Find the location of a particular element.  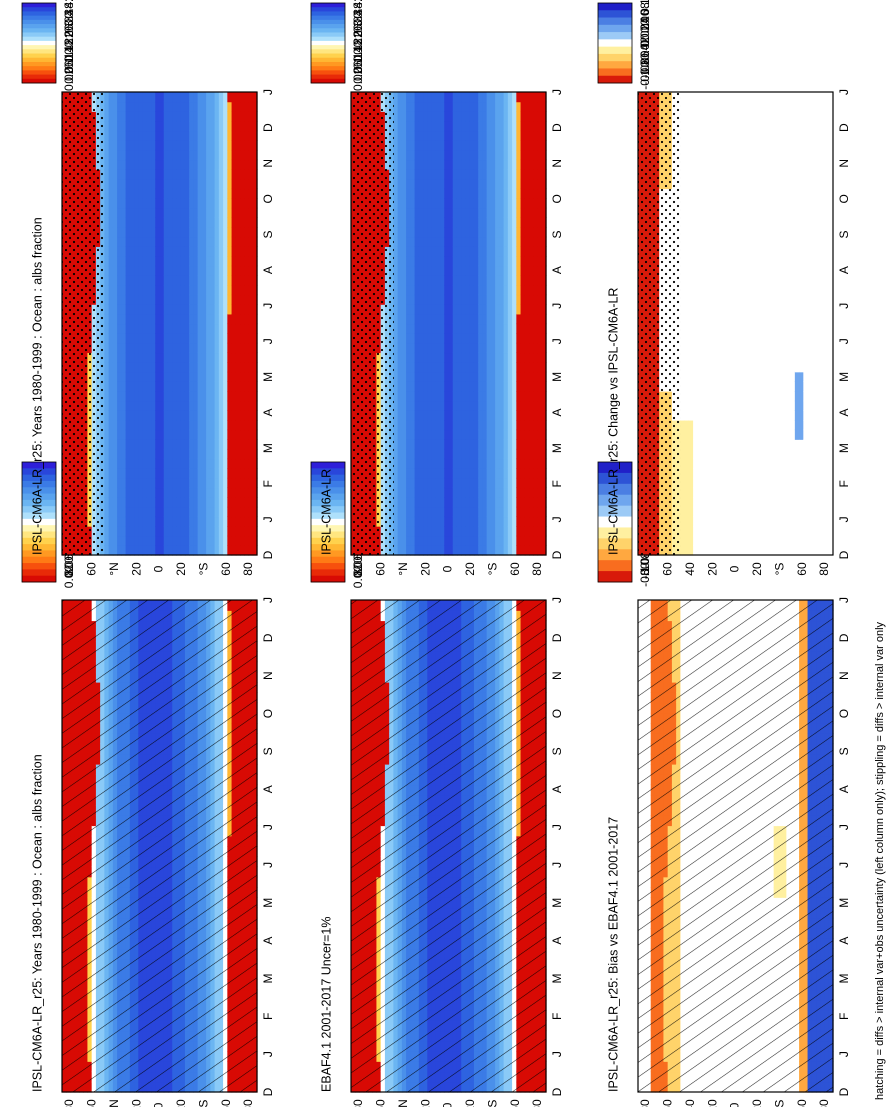

month-tick-label: J is located at coordinates (268, 1054).